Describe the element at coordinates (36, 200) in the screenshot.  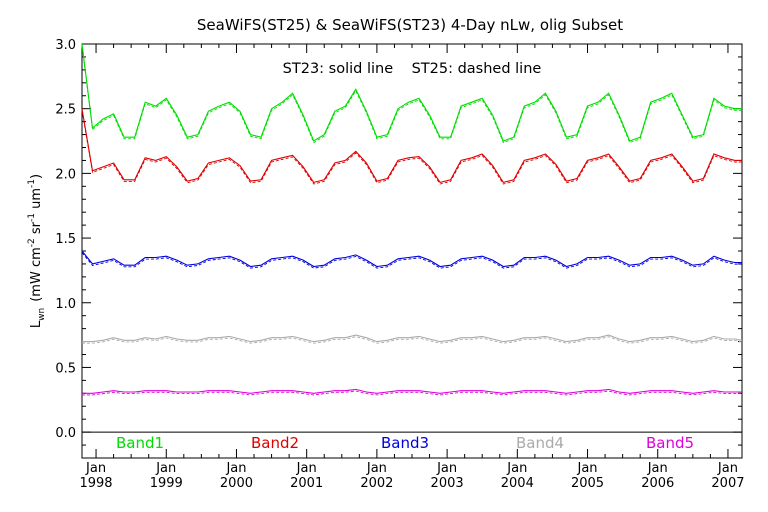
I see `y-axis-label-um: um` at that location.